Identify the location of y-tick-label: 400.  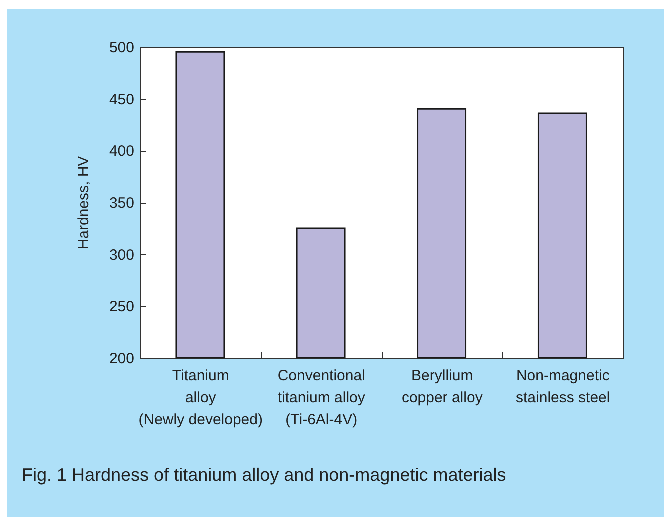
(121, 151).